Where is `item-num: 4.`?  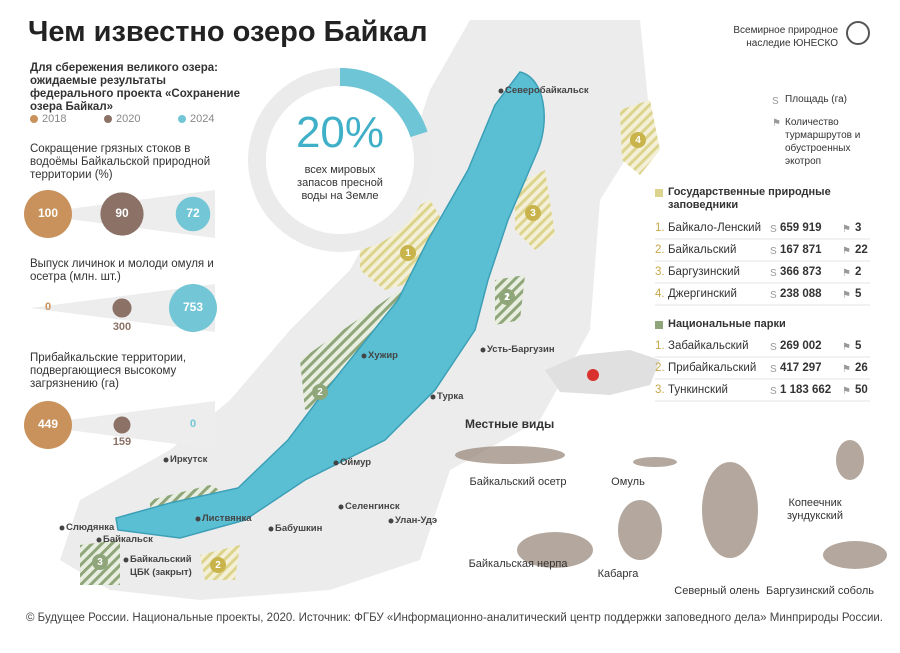
item-num: 4. is located at coordinates (660, 294).